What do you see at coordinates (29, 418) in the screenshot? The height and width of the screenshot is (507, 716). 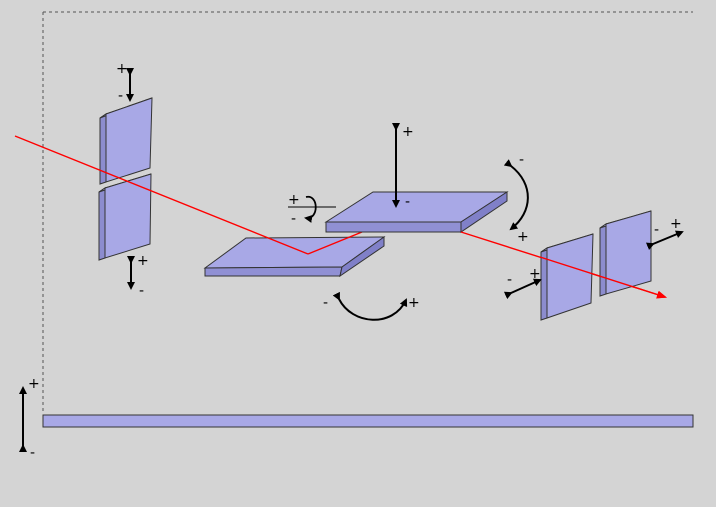 I see `base-vertical-arrow: + -` at bounding box center [29, 418].